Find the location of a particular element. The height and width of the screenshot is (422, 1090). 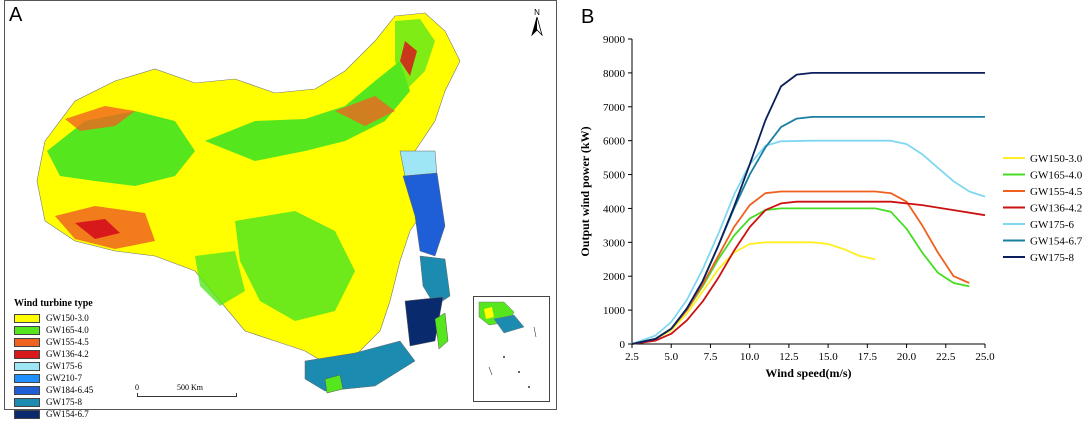

legend-label: GW136-4.2 is located at coordinates (67, 354).